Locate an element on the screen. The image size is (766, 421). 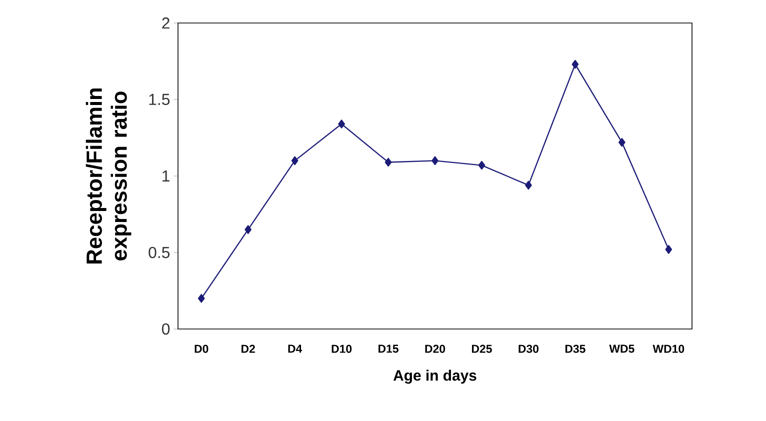
y-tick-label: 1.5 is located at coordinates (159, 100).